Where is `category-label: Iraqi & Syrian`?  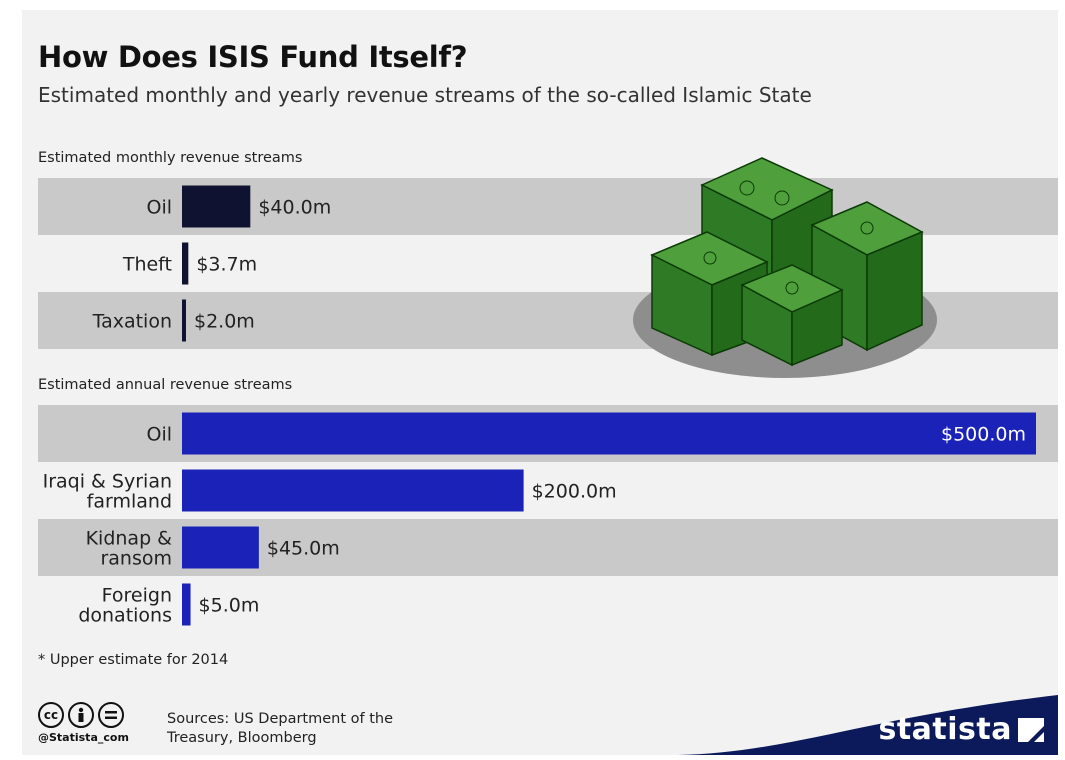
category-label: Iraqi & Syrian is located at coordinates (107, 482).